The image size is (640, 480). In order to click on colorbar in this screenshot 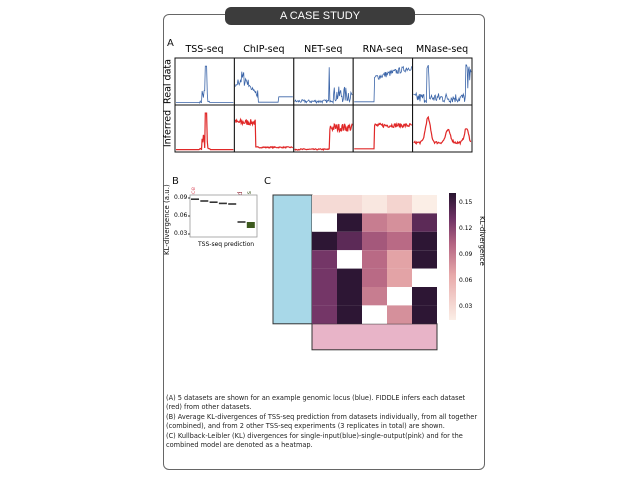, I will do `click(452, 256)`.